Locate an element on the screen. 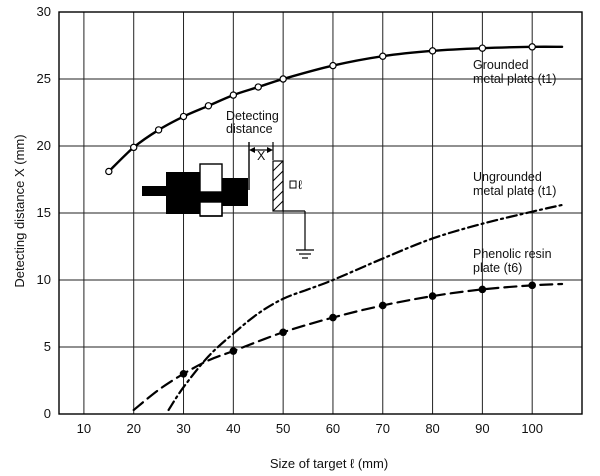 The width and height of the screenshot is (600, 476). y-tick-label: 5 is located at coordinates (47, 346).